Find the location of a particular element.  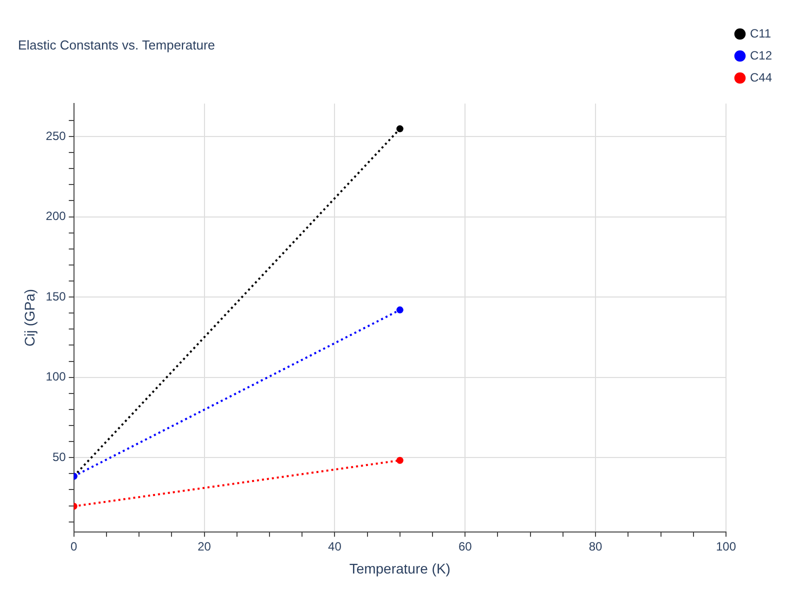

x-tick-label: 20 is located at coordinates (205, 546).